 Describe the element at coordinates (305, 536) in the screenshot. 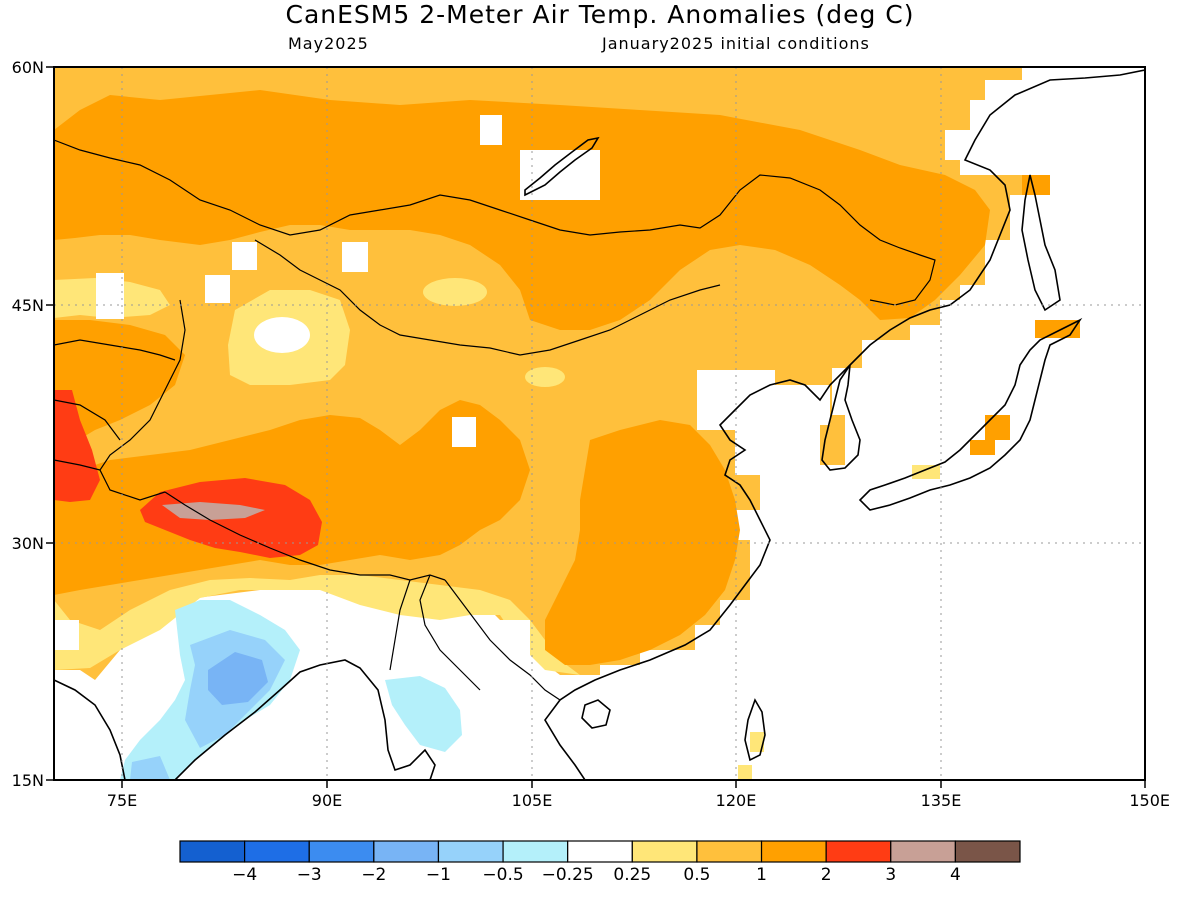

I see `border-himalaya` at that location.